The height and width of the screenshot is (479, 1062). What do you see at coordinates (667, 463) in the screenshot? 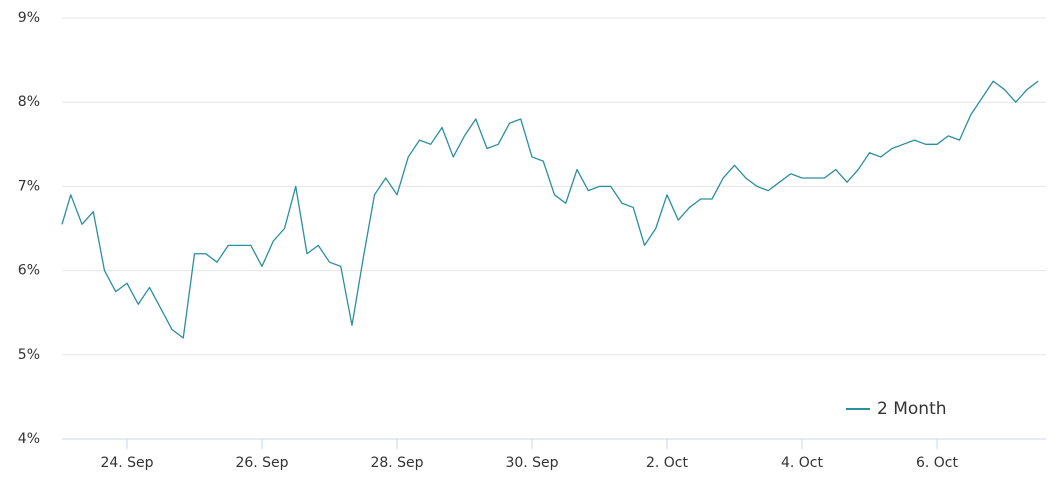
I see `x-tick-label: 2. Oct` at bounding box center [667, 463].